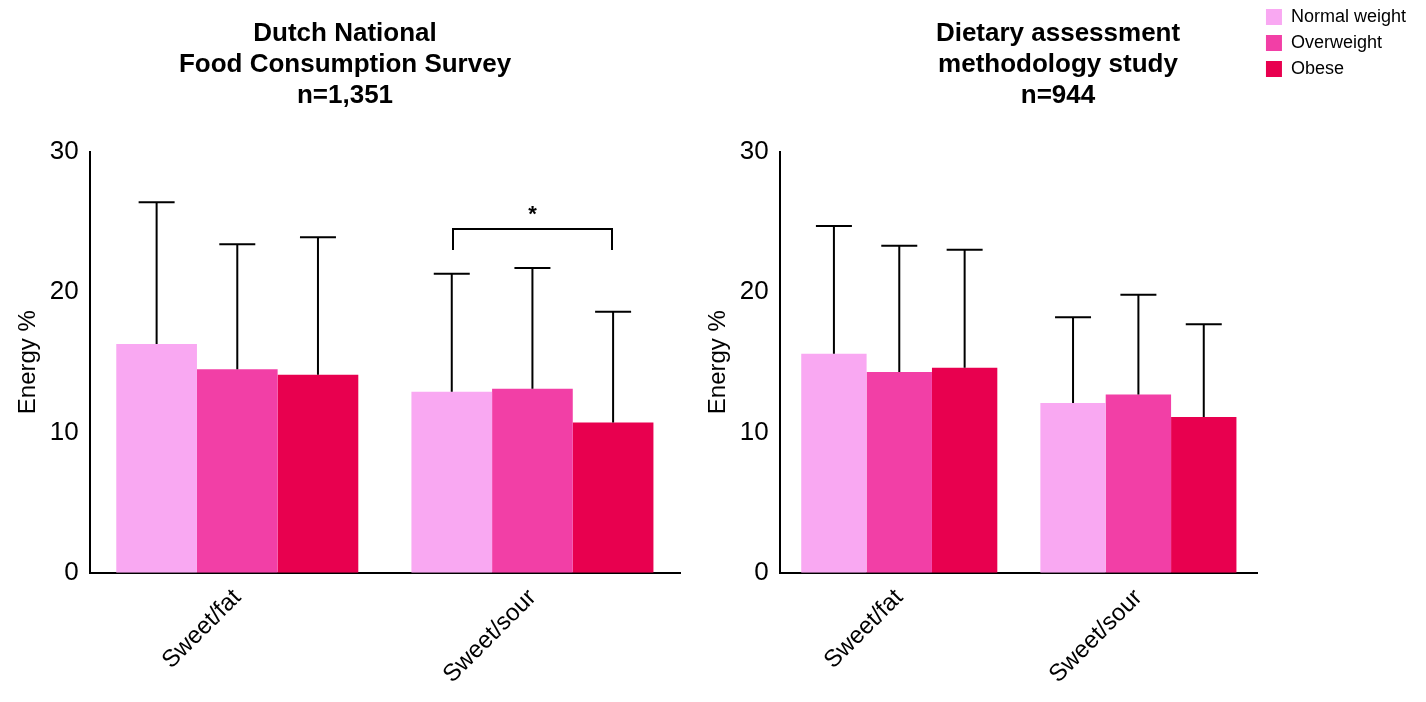  What do you see at coordinates (345, 94) in the screenshot?
I see `chart-subtitle: n=1,351` at bounding box center [345, 94].